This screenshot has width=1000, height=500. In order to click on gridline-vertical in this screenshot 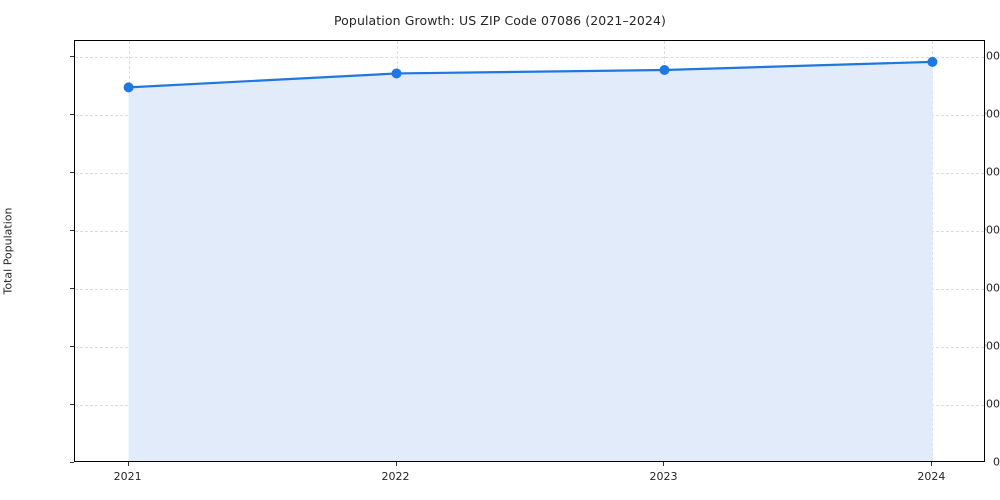, I will do `click(933, 251)`.